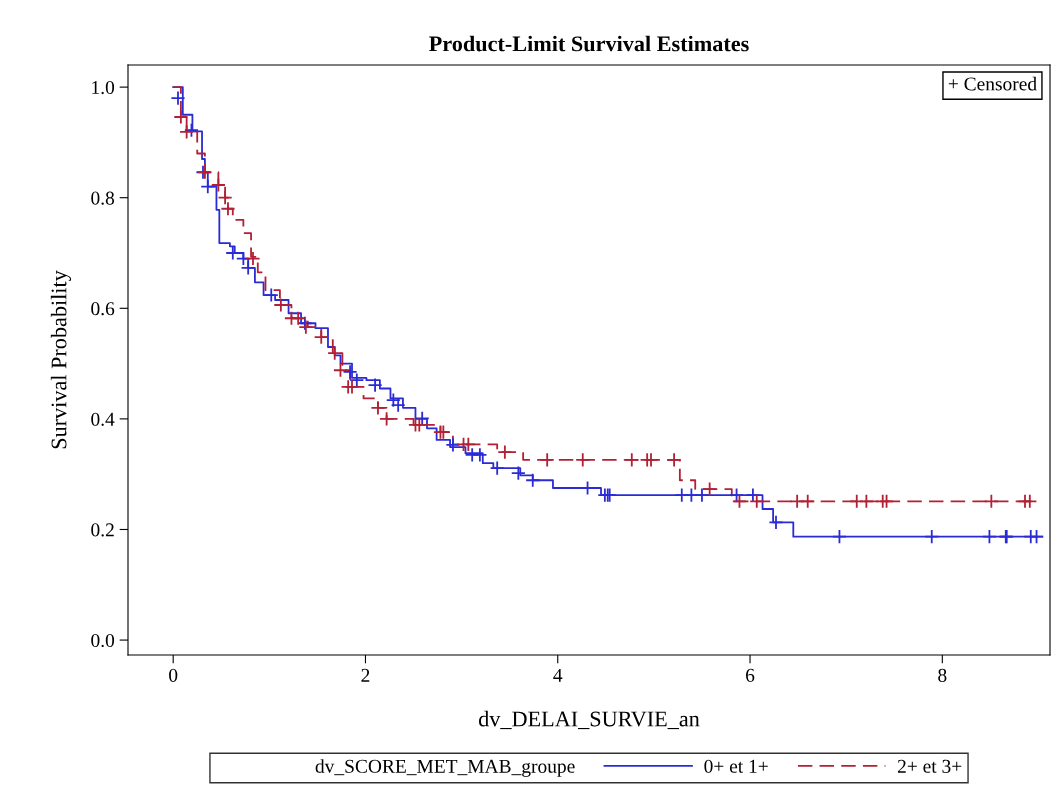 Image resolution: width=1056 pixels, height=803 pixels. I want to click on x-tick-label: 2, so click(365, 675).